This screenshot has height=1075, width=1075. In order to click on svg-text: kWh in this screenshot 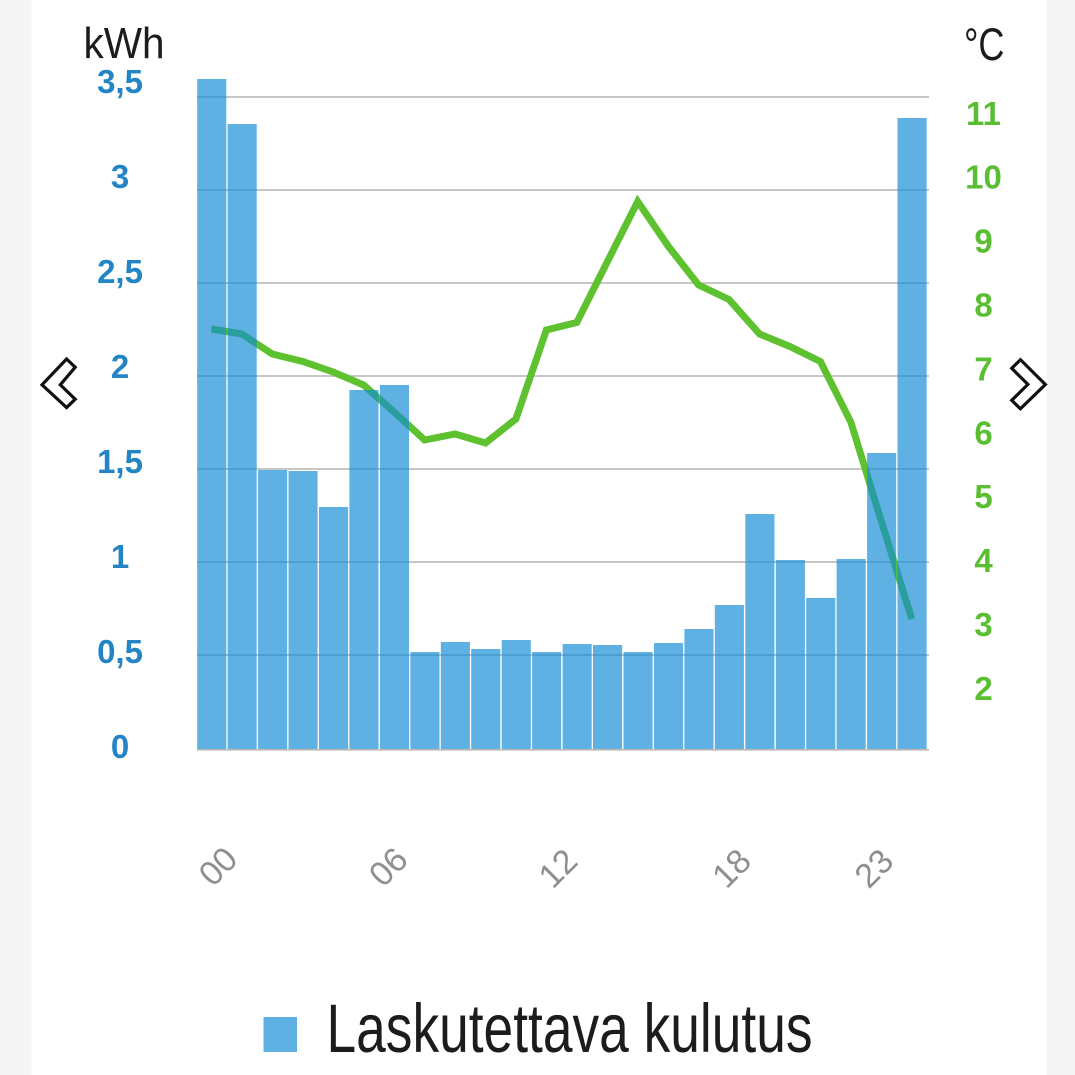, I will do `click(124, 43)`.